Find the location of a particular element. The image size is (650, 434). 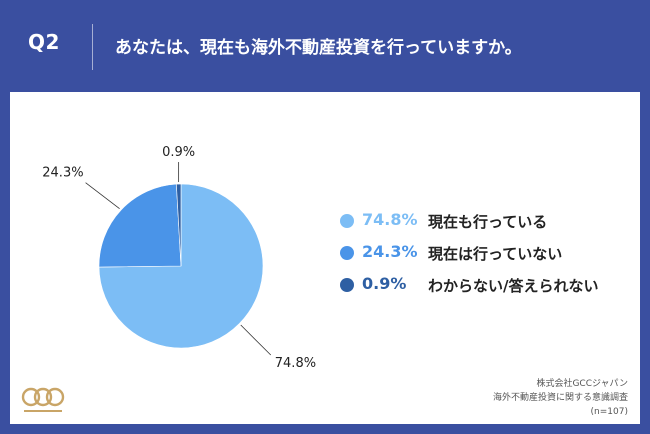

header-divider is located at coordinates (92, 47).